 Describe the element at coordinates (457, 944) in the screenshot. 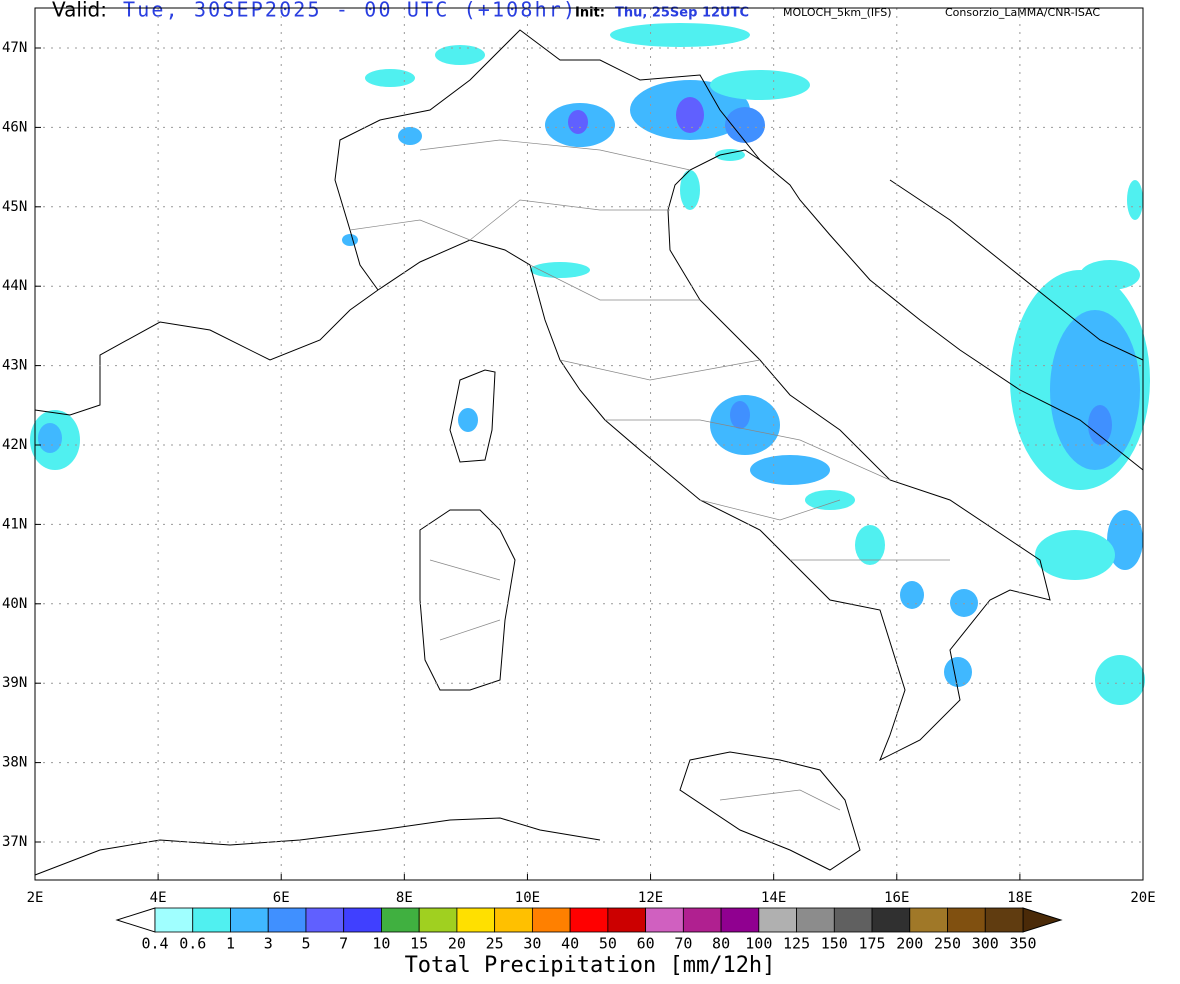

I see `colorbar-level: 20` at that location.